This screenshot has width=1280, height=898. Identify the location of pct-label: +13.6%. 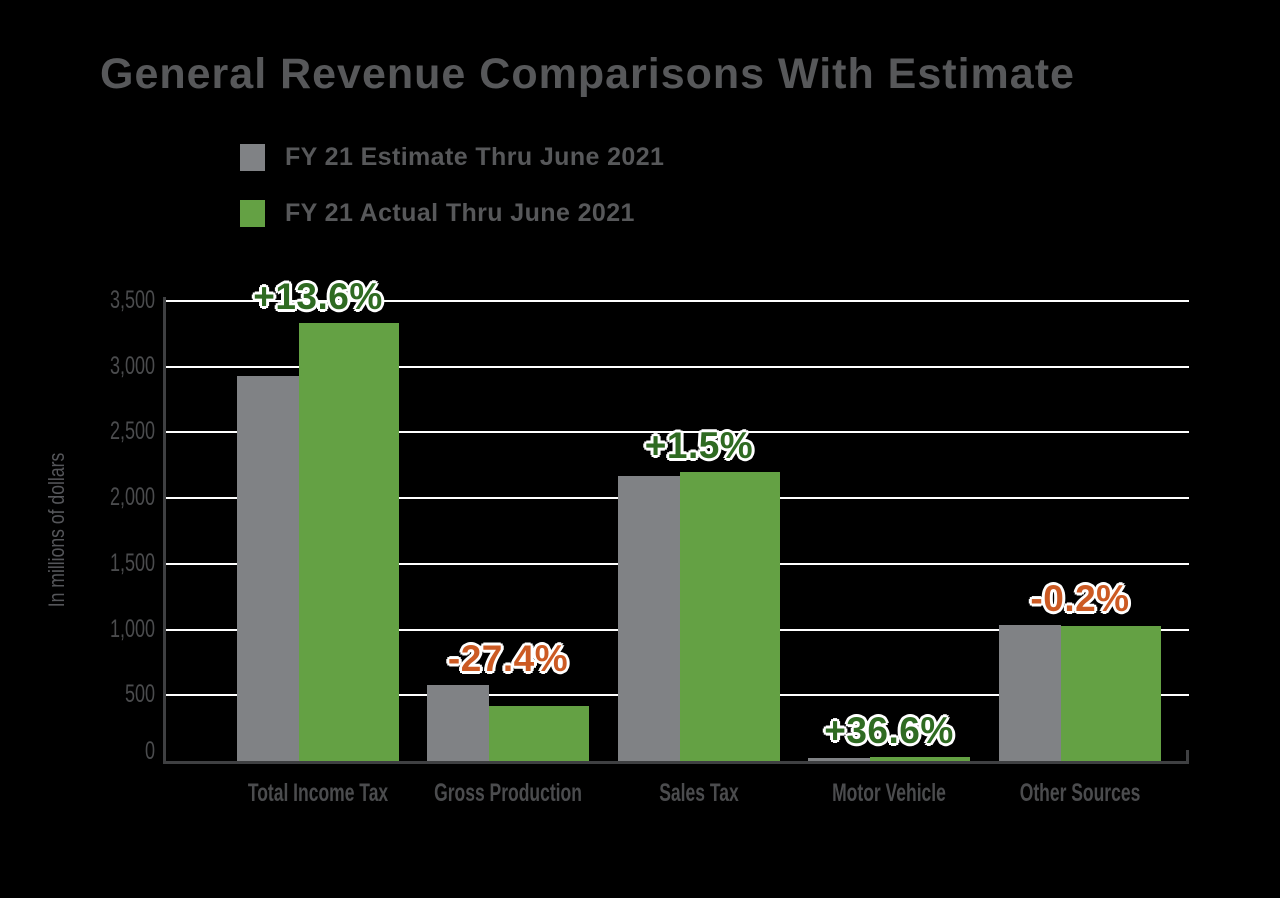
(318, 296).